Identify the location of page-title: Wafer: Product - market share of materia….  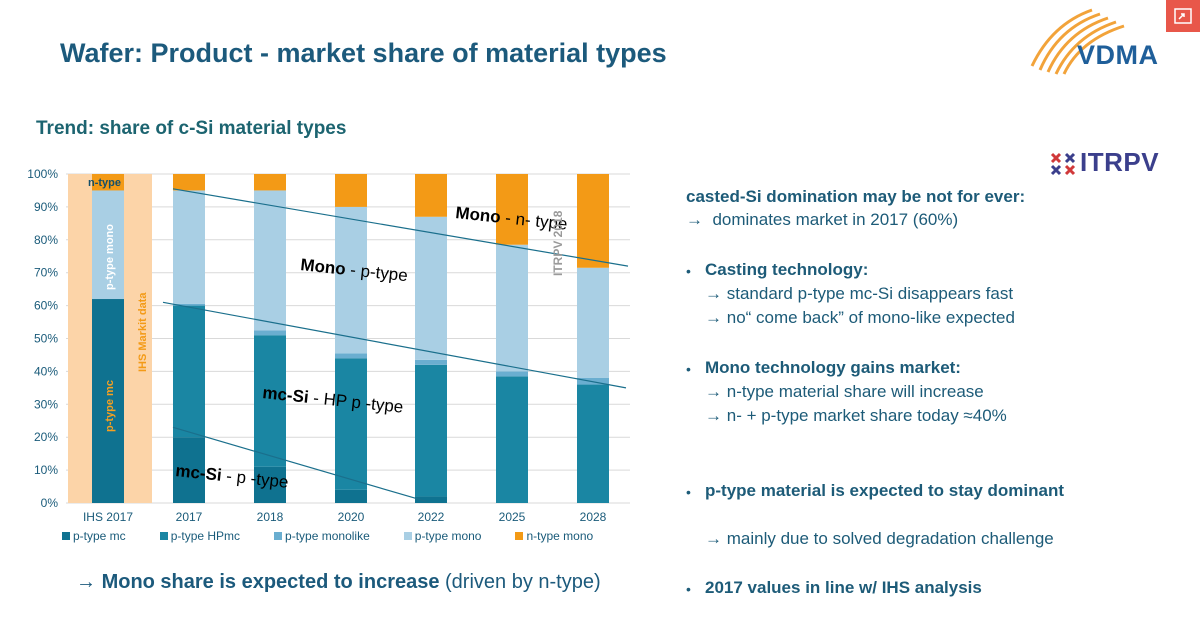
(363, 53).